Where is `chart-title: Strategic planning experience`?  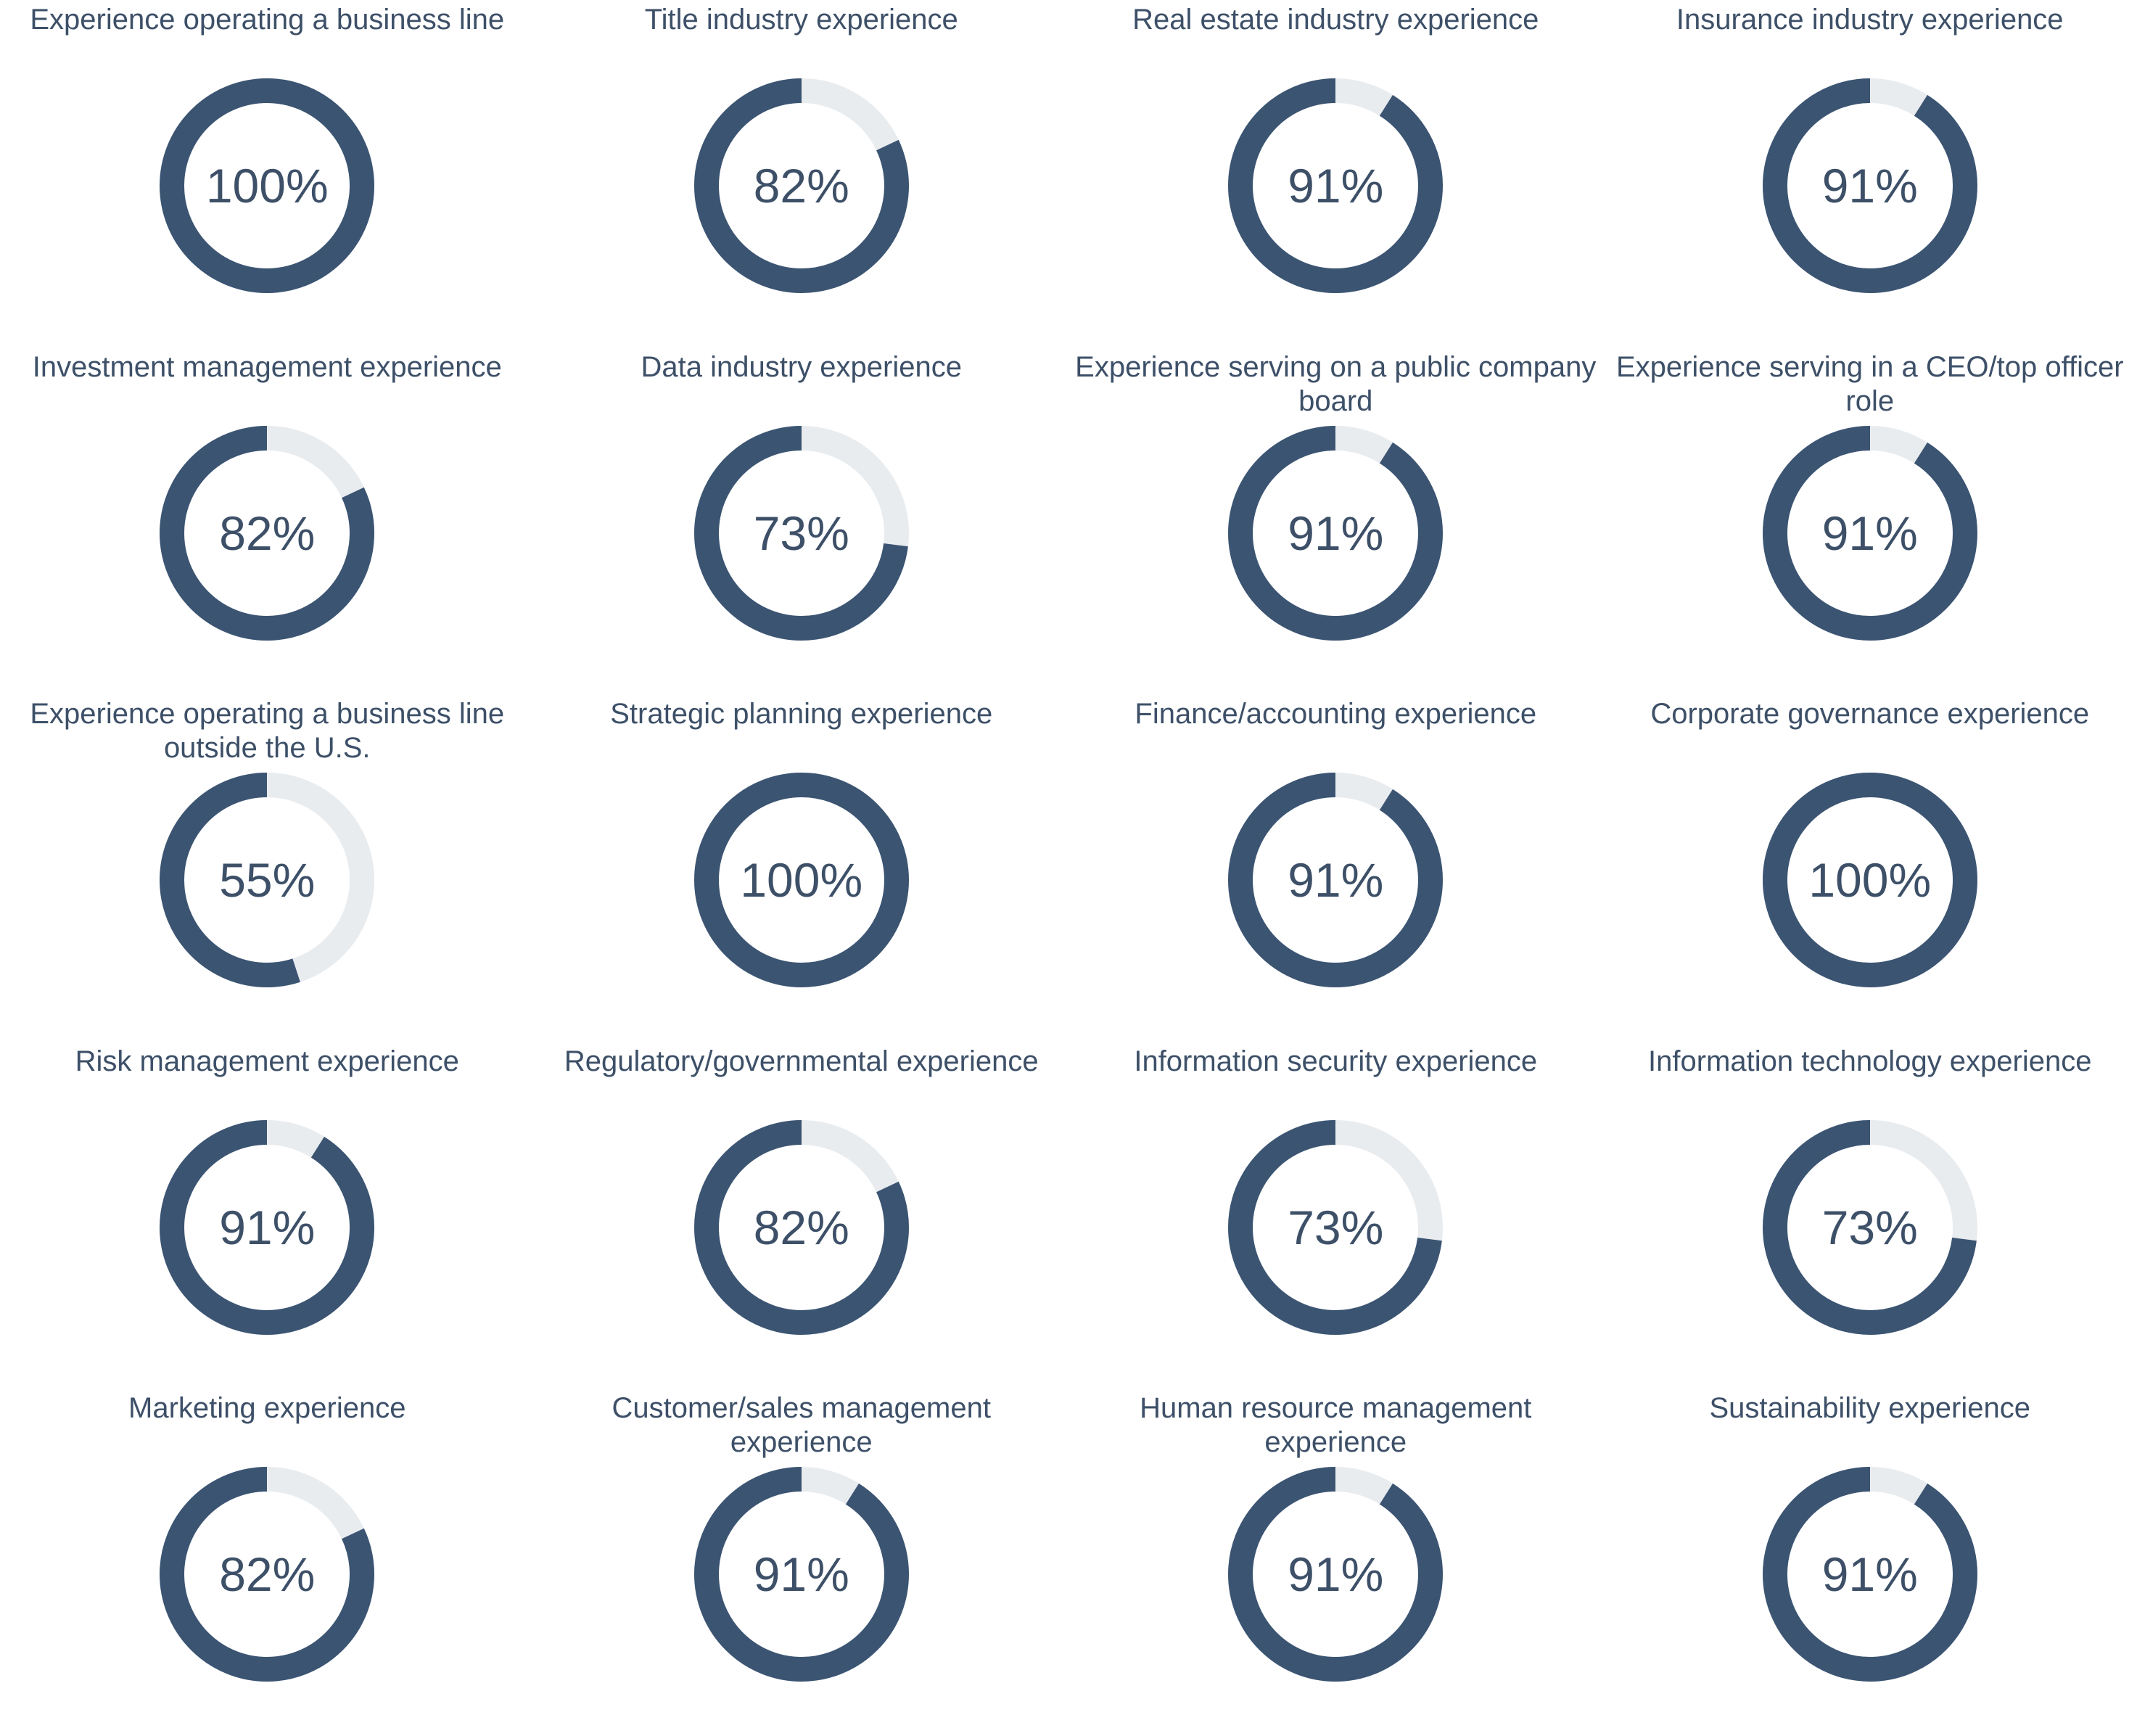
chart-title: Strategic planning experience is located at coordinates (801, 714).